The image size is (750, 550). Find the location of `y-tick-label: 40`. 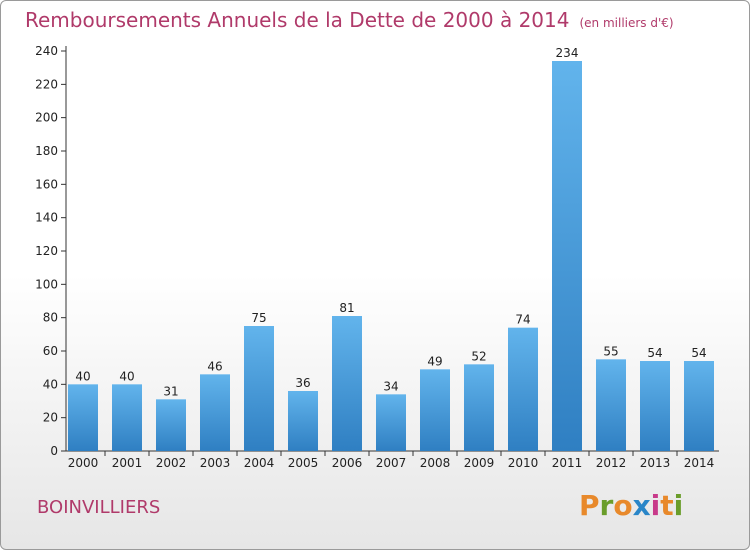

y-tick-label: 40 is located at coordinates (50, 384).